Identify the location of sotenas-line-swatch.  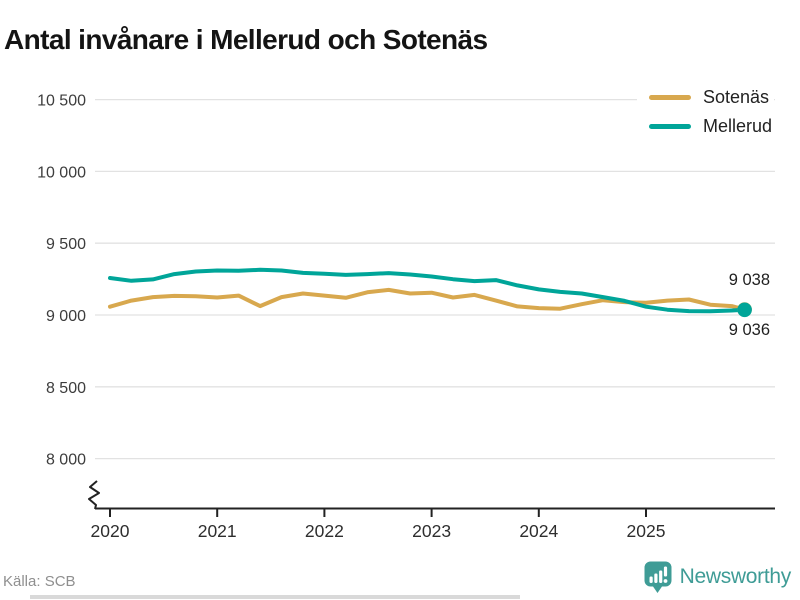
(669, 97).